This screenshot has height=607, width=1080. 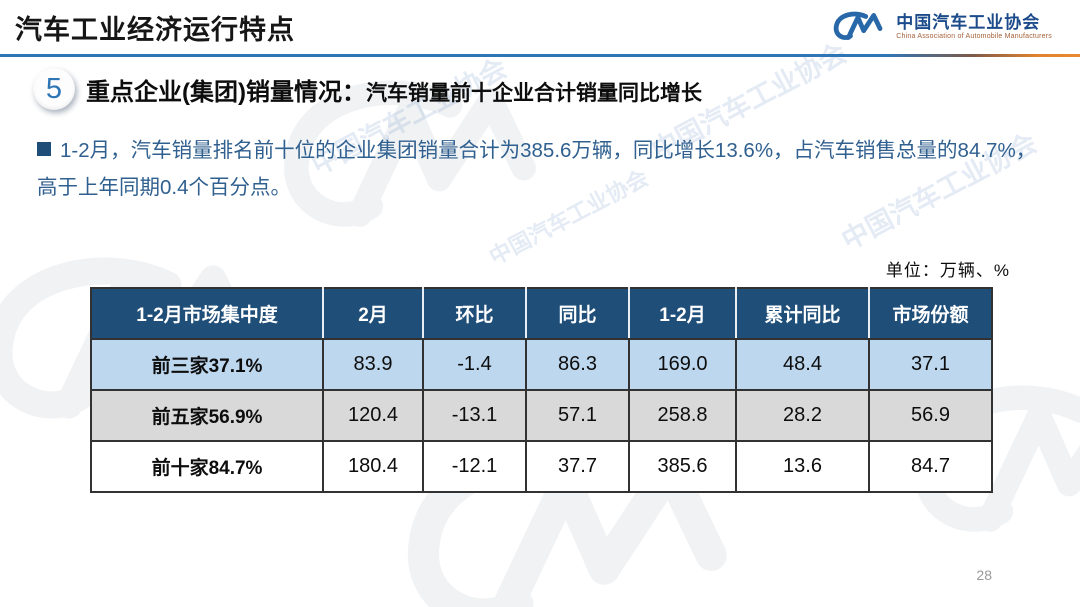 What do you see at coordinates (155, 30) in the screenshot?
I see `page-title: 汽车工业经济运行特点` at bounding box center [155, 30].